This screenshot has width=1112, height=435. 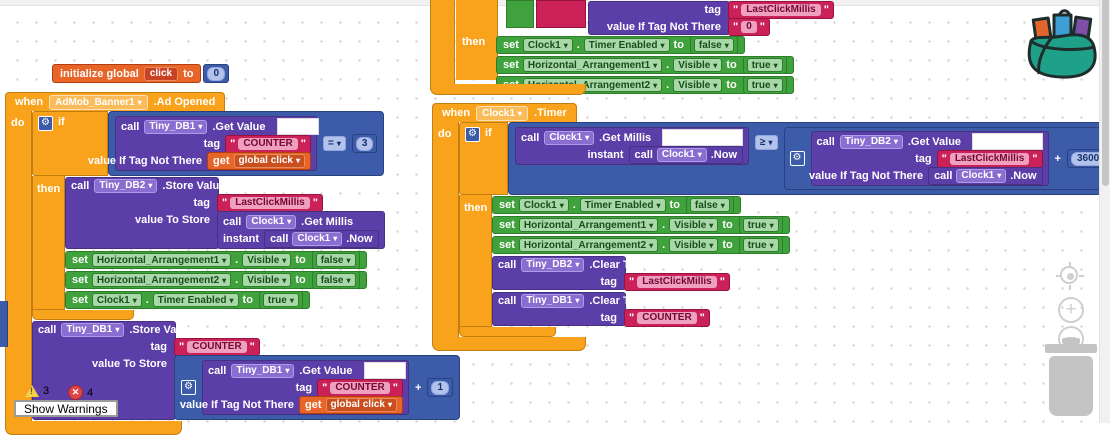 I want to click on global-variable-name: click, so click(x=161, y=73).